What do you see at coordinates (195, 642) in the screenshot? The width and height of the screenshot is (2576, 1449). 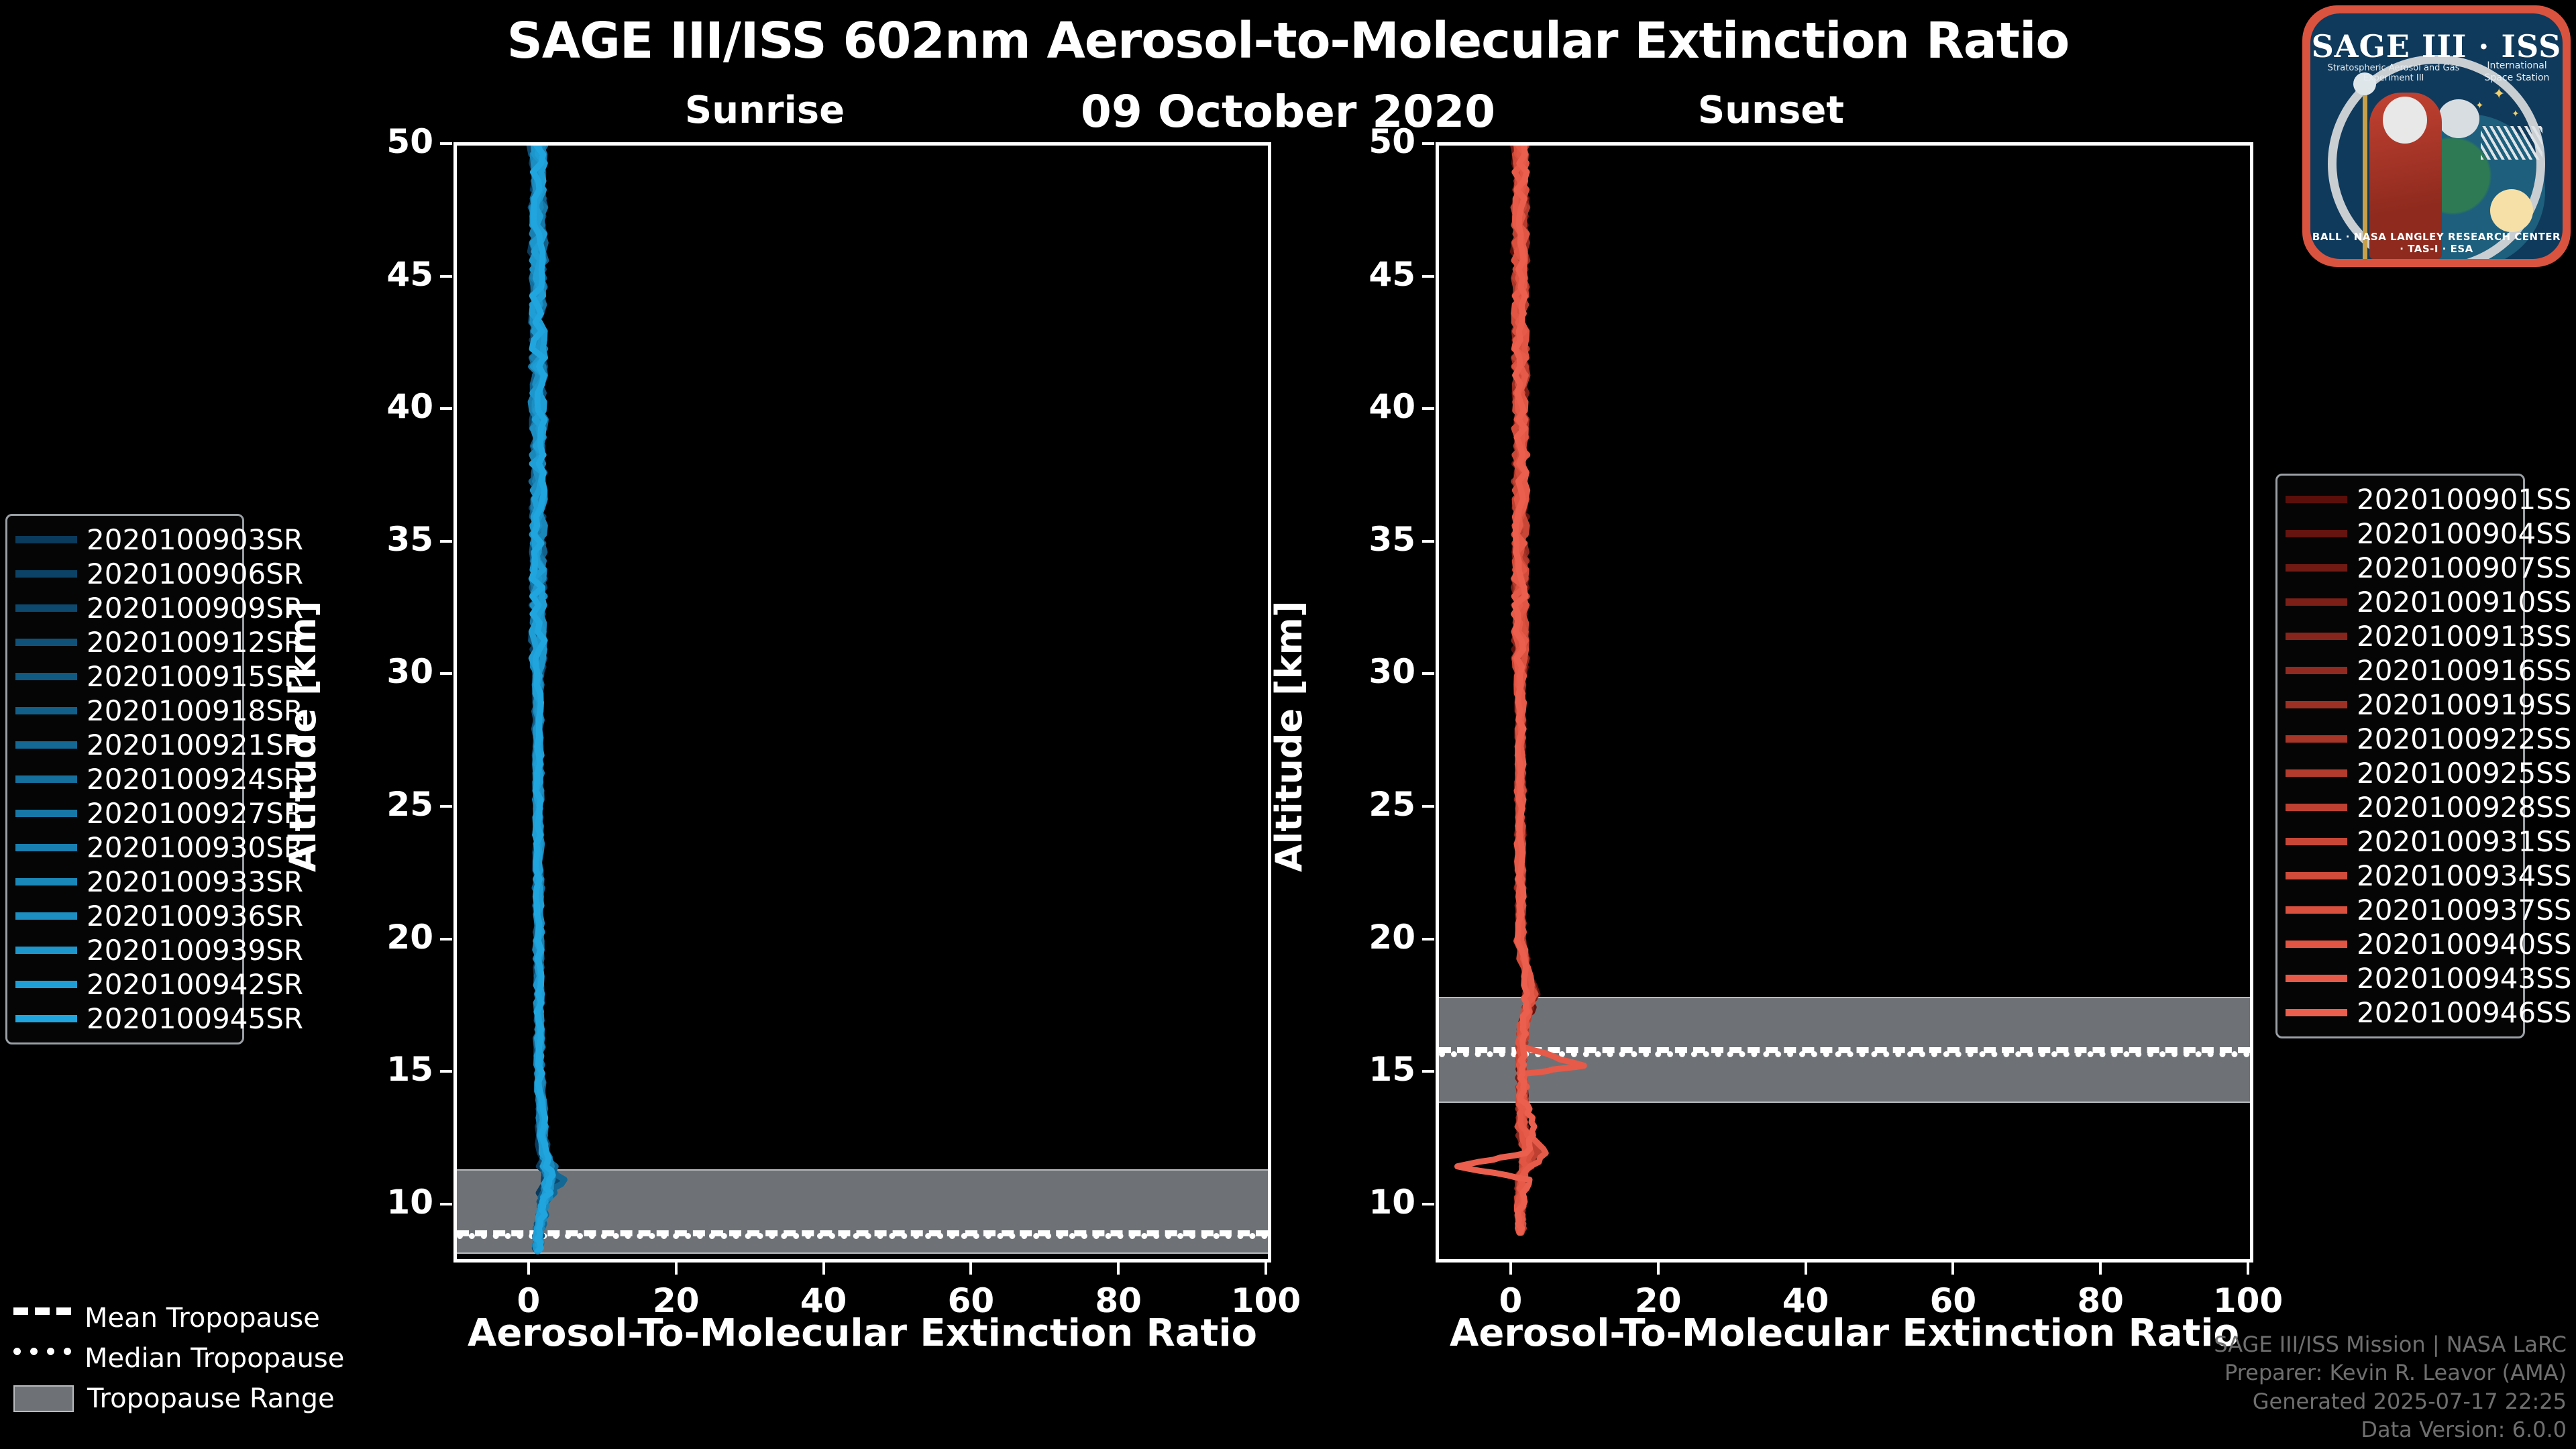 I see `legend-item-label: 2020100912SR` at bounding box center [195, 642].